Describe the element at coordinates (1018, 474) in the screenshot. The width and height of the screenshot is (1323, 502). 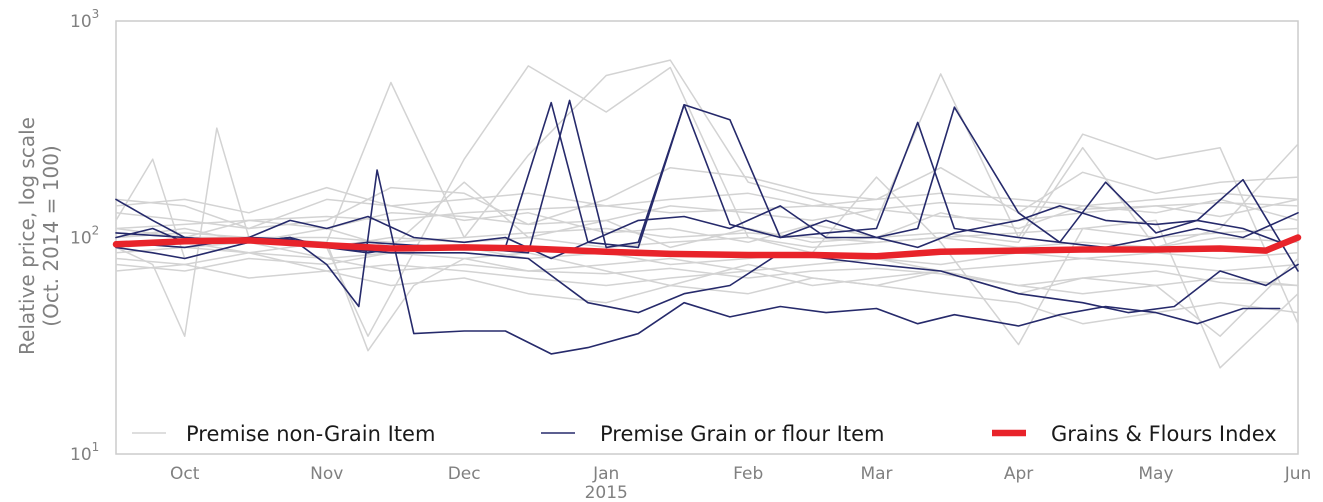
I see `x-tick-label-apr: Apr` at that location.